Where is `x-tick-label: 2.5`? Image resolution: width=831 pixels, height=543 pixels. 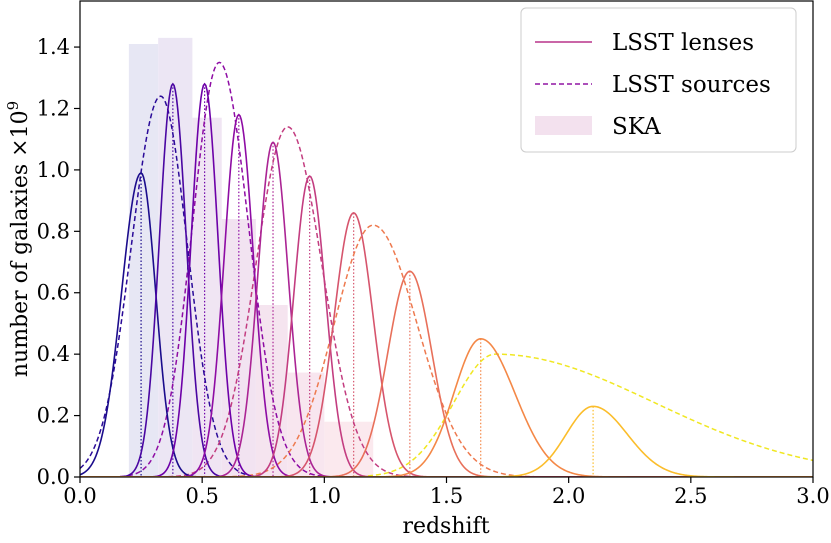 x-tick-label: 2.5 is located at coordinates (690, 496).